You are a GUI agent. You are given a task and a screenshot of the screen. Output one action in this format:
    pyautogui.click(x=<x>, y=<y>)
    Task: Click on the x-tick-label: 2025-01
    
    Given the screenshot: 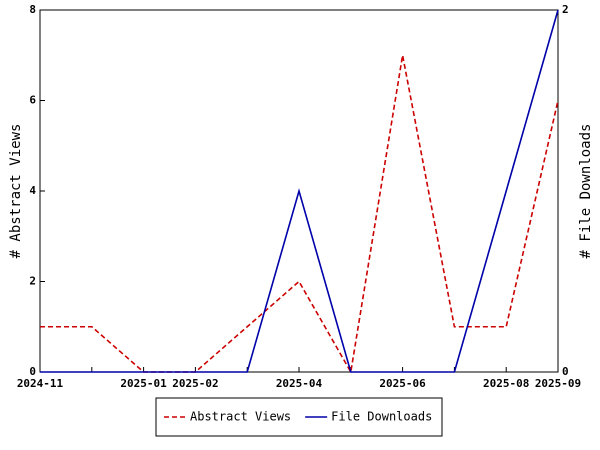 What is the action you would take?
    pyautogui.click(x=143, y=383)
    